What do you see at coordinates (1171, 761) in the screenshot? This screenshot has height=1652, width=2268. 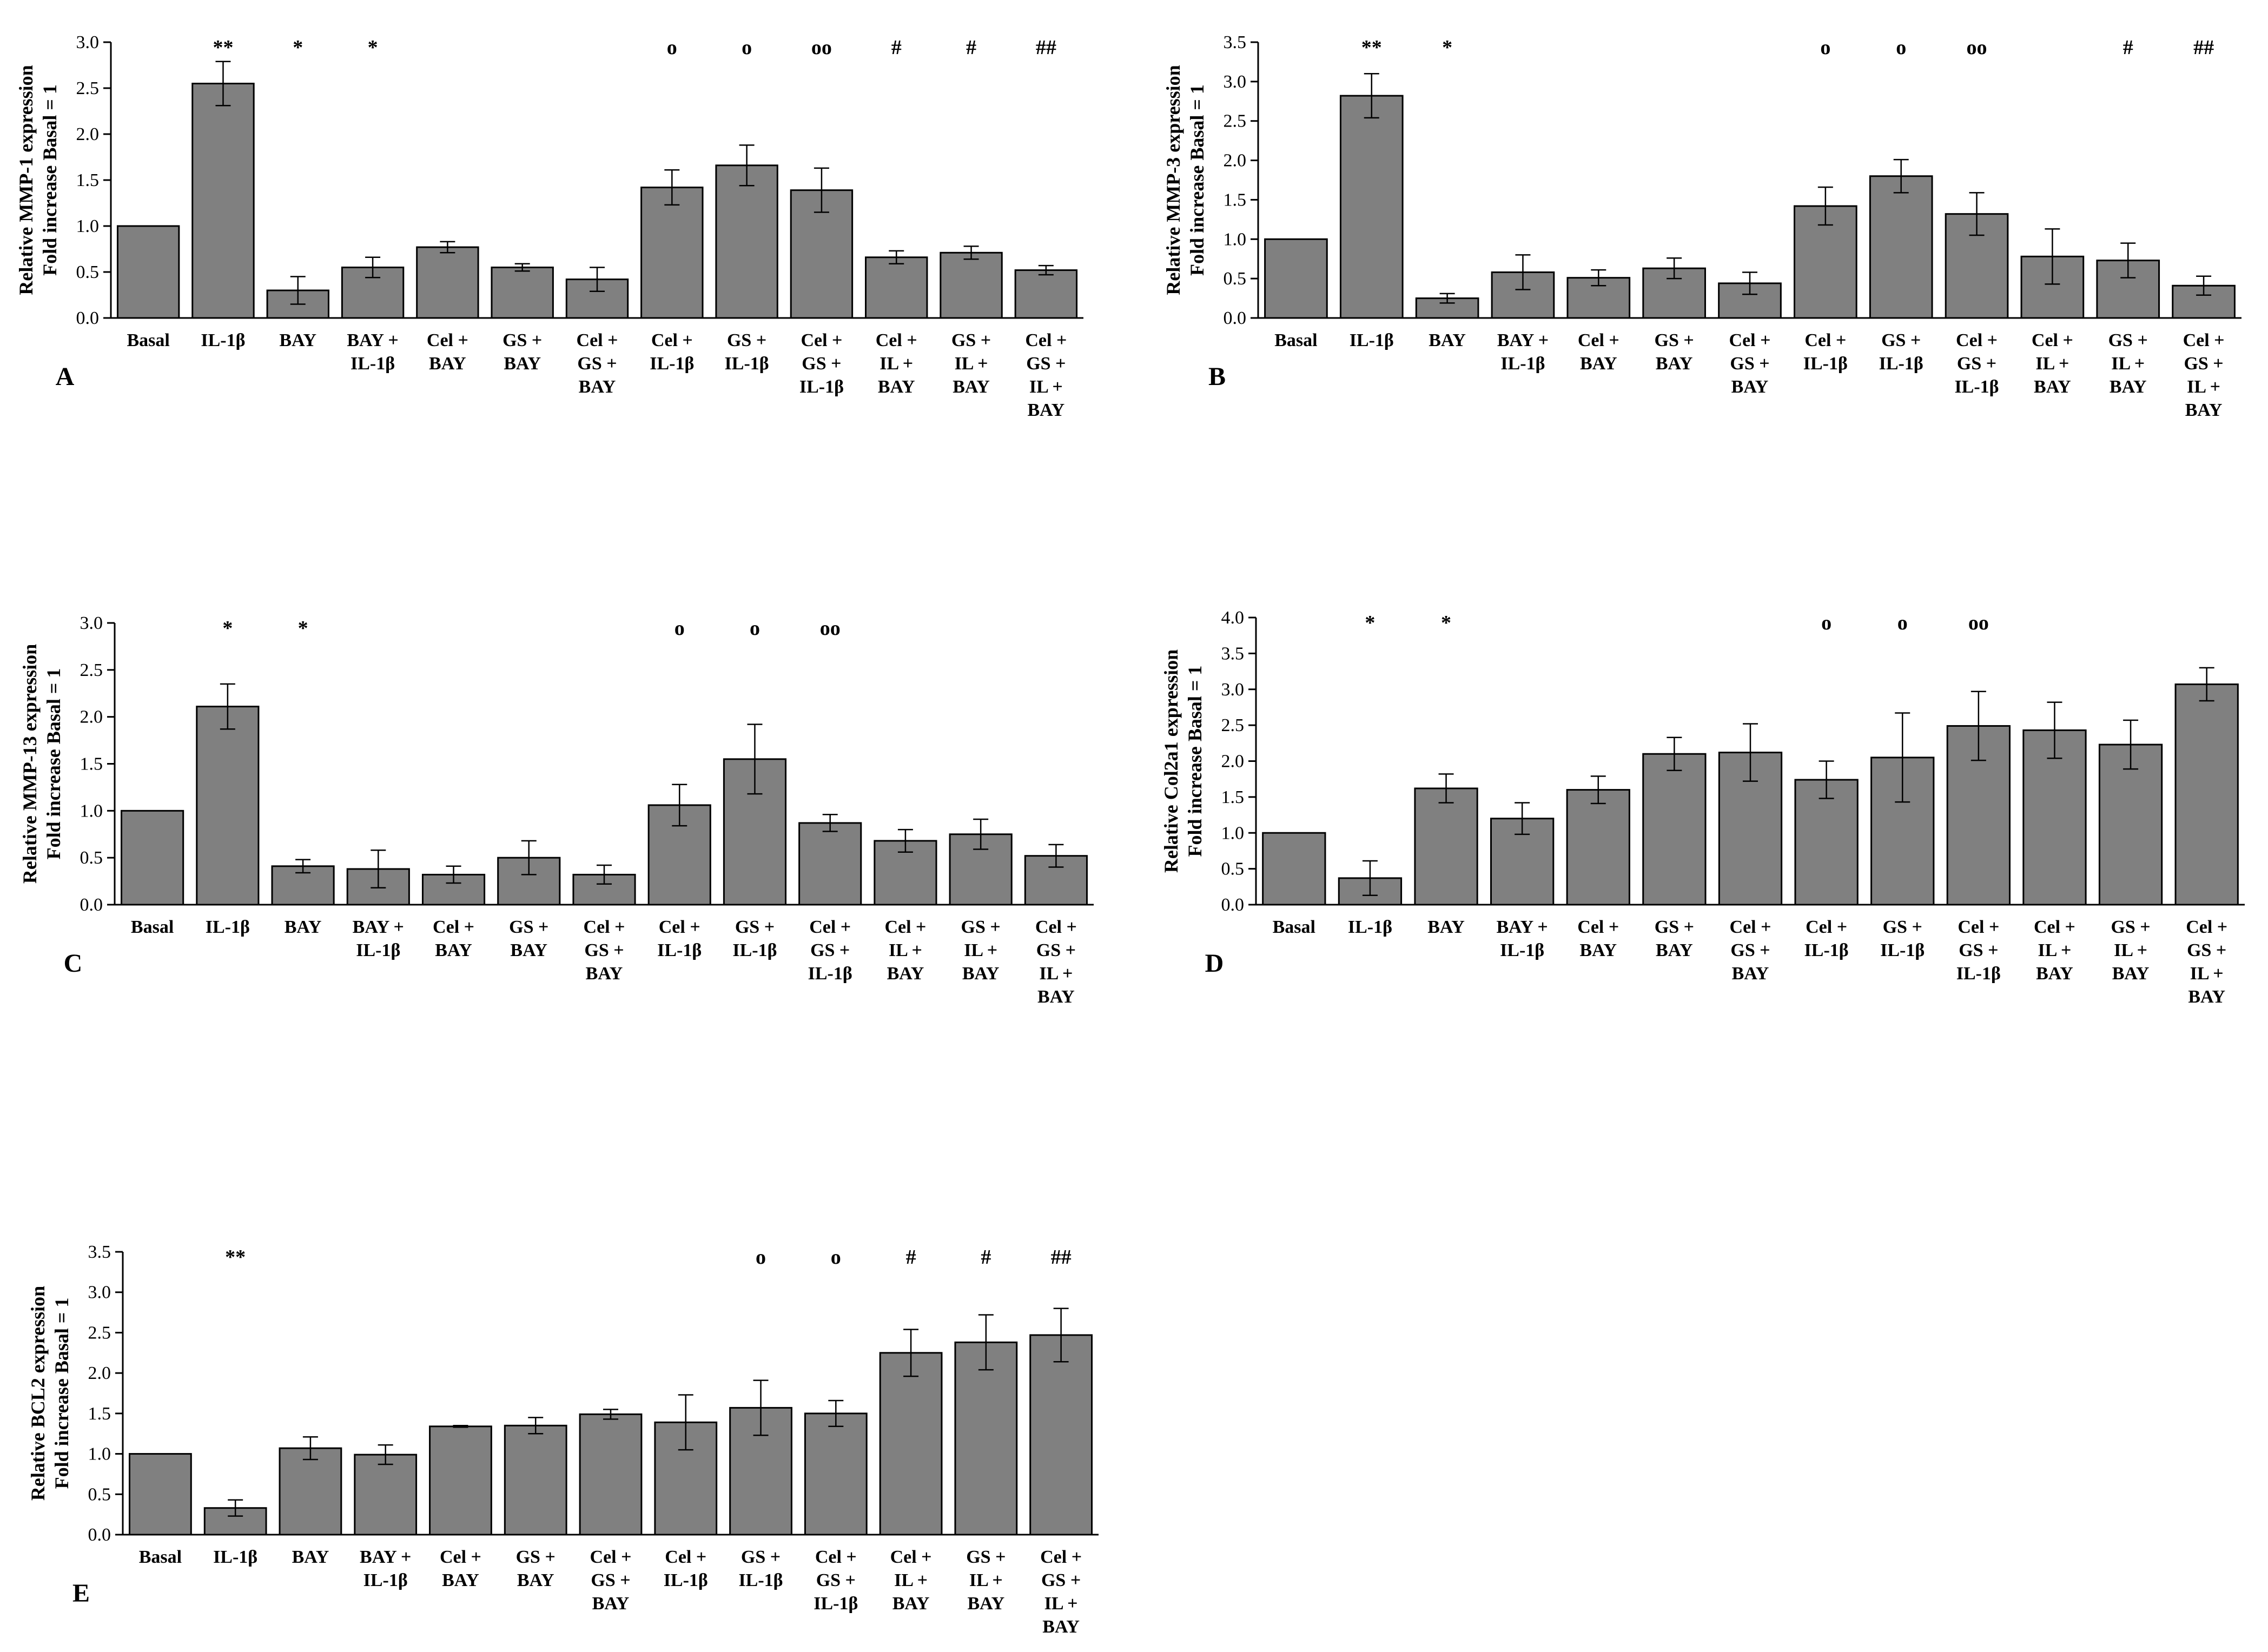 I see `y-axis-title: Relative Col2a1 expression` at bounding box center [1171, 761].